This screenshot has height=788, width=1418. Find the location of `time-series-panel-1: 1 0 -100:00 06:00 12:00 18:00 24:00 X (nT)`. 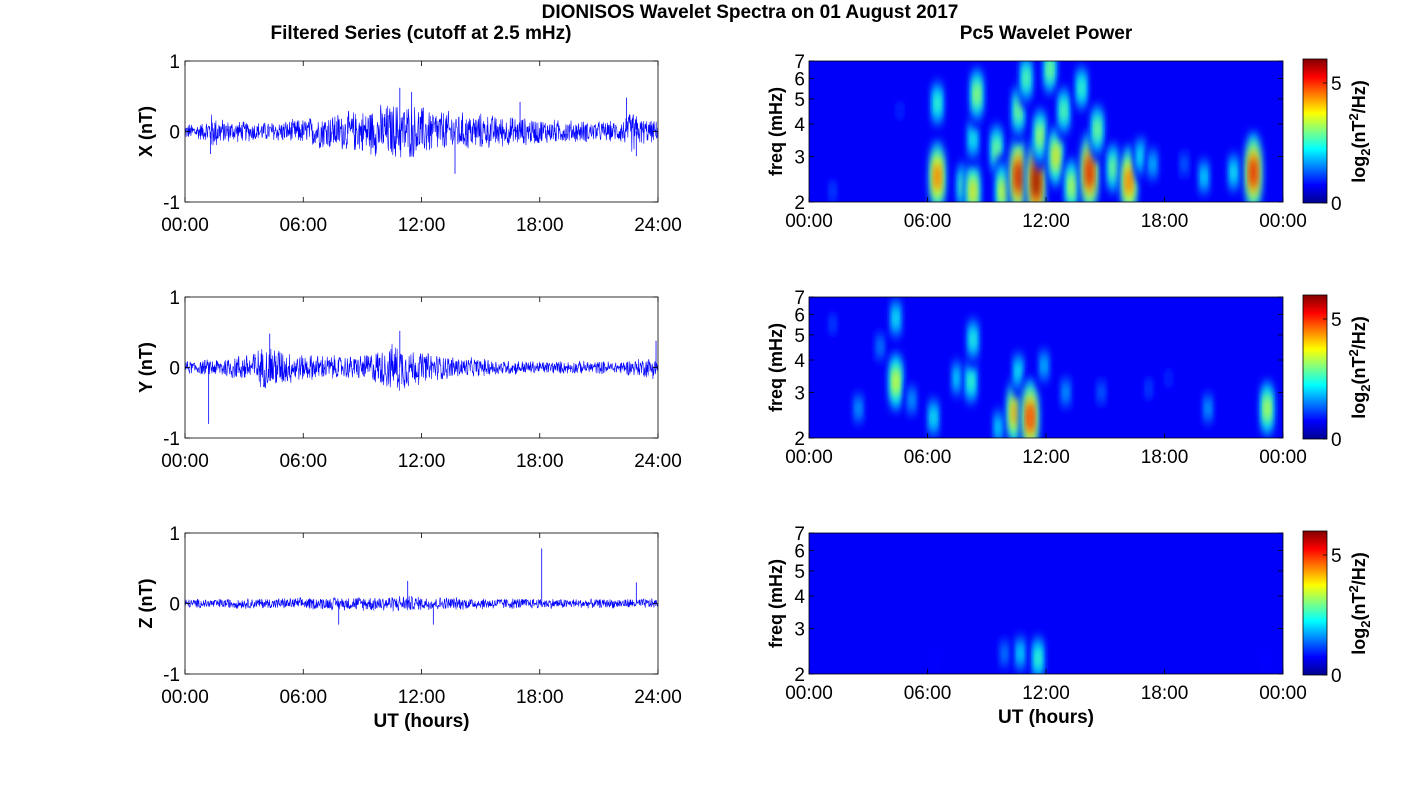

time-series-panel-1: 1 0 -100:00 06:00 12:00 18:00 24:00 X (nT) is located at coordinates (409, 144).